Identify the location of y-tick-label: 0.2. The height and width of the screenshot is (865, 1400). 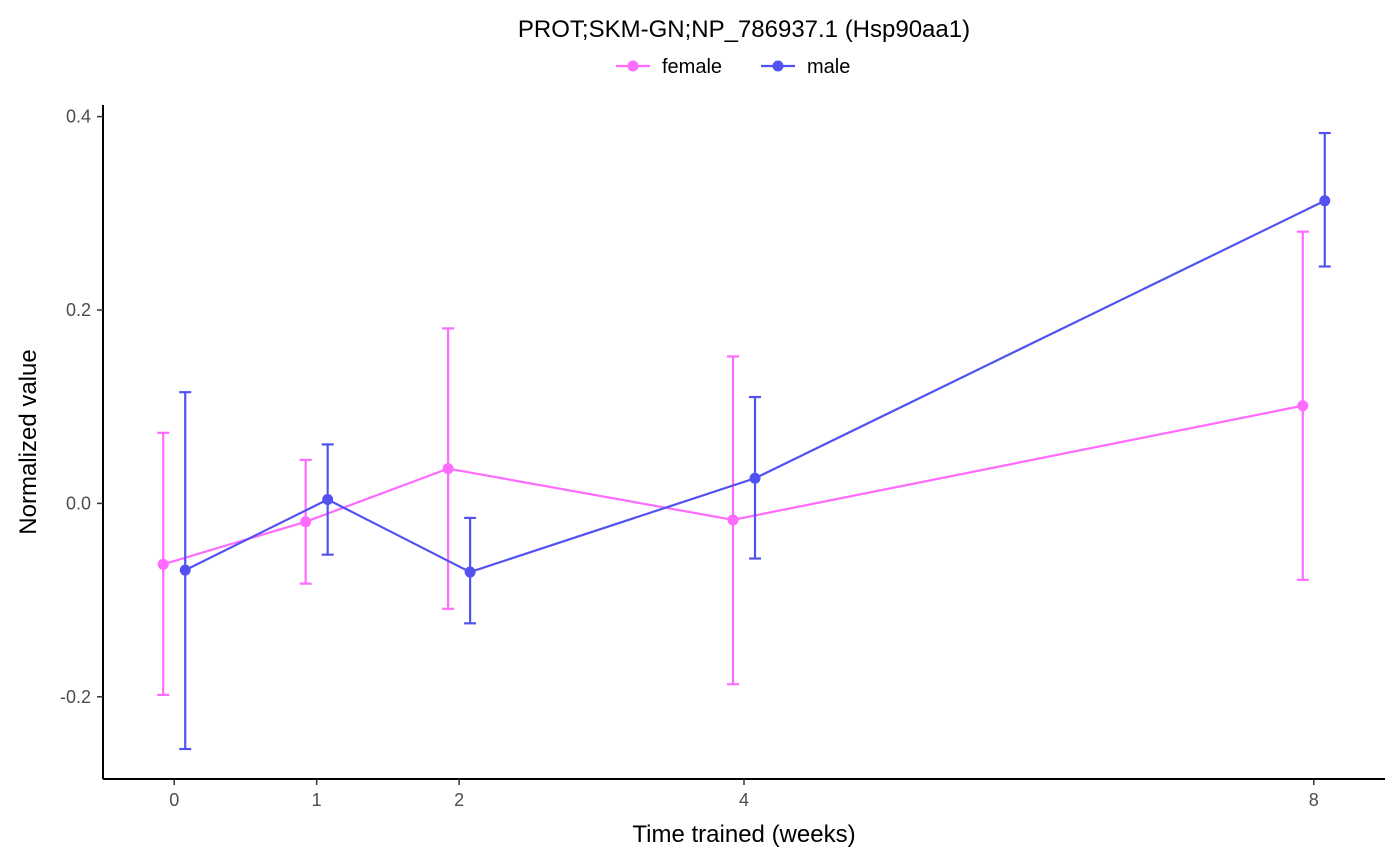
(78, 310).